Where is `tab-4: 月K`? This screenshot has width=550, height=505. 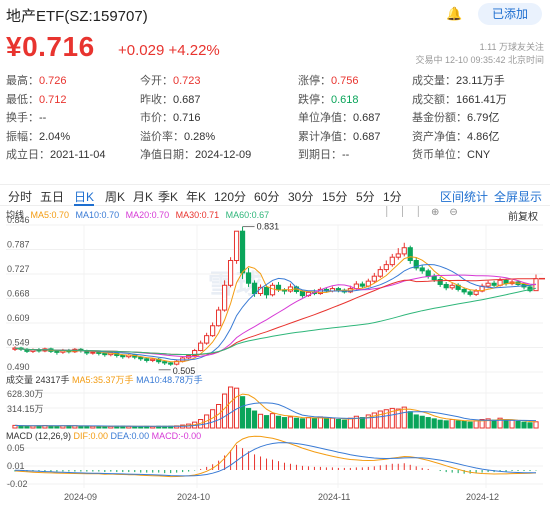 tab-4: 月K is located at coordinates (143, 197).